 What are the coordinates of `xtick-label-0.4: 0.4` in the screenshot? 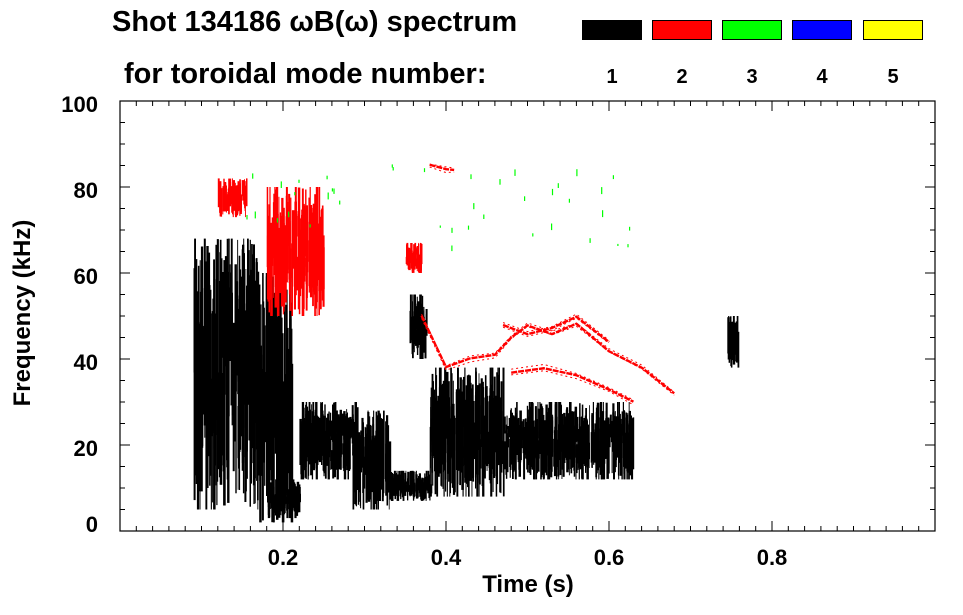 It's located at (446, 557).